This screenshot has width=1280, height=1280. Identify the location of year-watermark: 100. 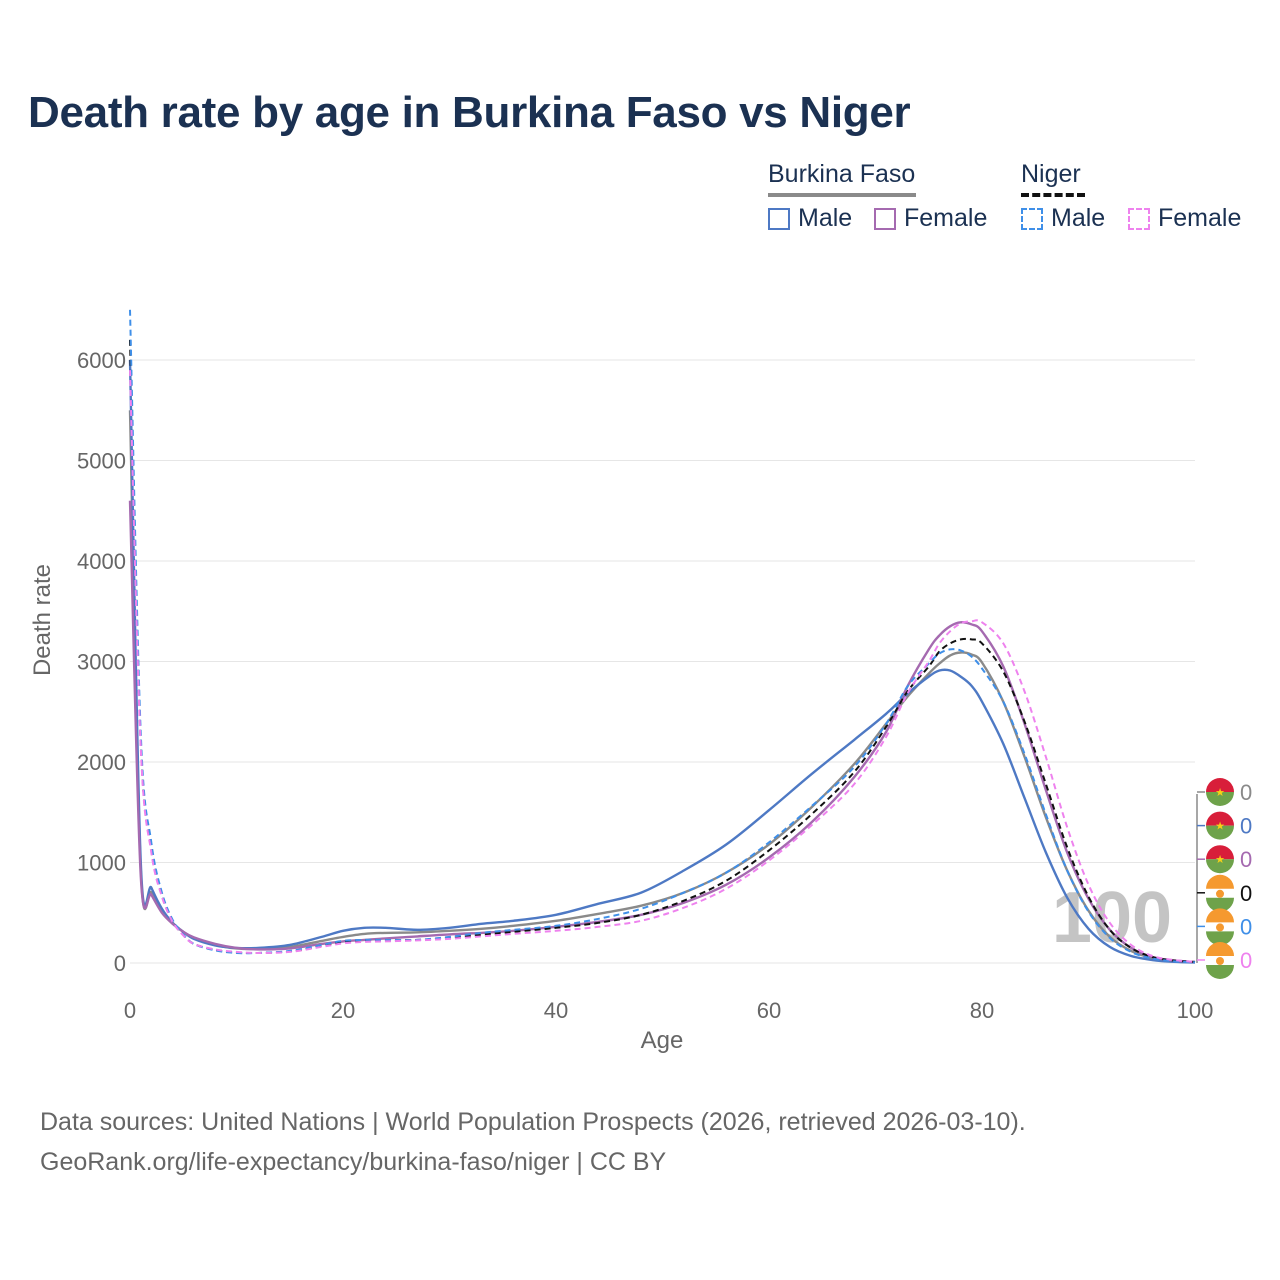
(1112, 918).